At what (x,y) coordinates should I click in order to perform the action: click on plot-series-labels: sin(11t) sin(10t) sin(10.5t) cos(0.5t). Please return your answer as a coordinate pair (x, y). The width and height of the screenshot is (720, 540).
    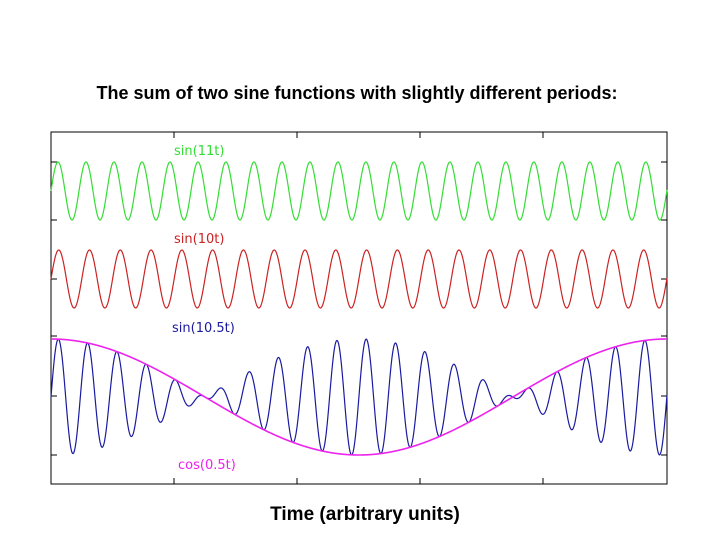
    Looking at the image, I should click on (204, 308).